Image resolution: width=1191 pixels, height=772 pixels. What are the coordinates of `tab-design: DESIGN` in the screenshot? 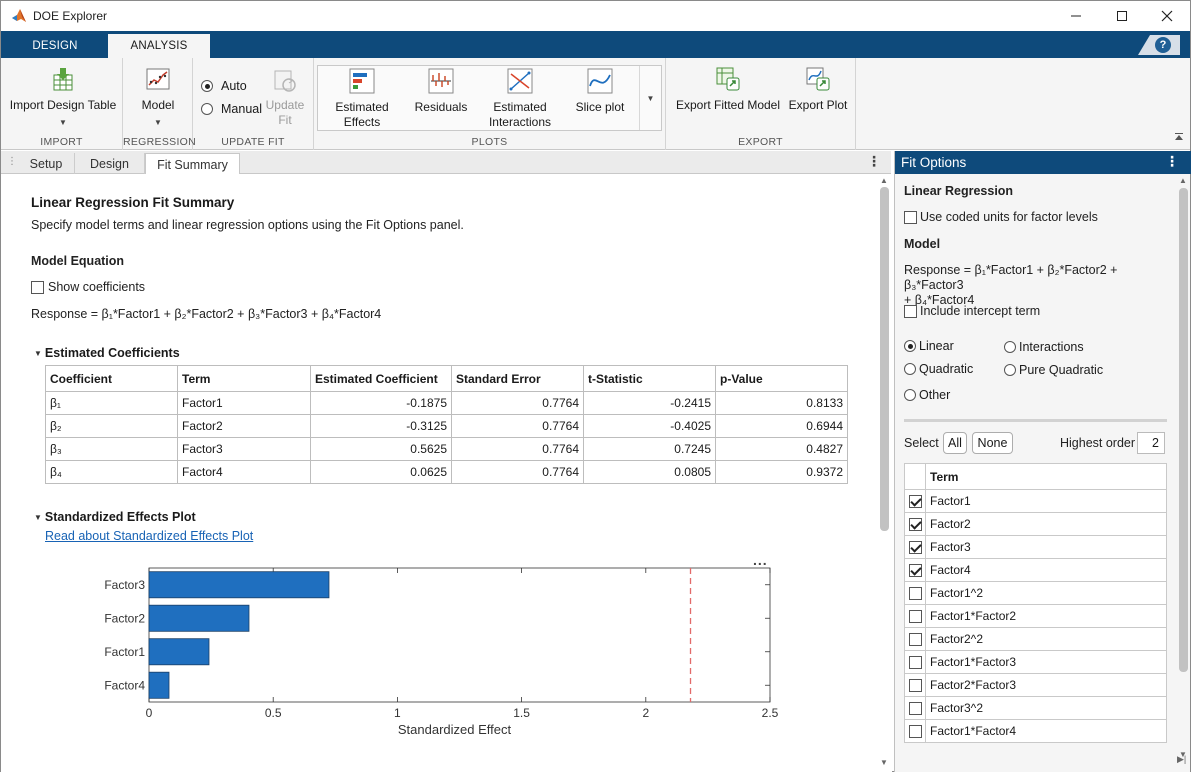 It's located at (55, 46).